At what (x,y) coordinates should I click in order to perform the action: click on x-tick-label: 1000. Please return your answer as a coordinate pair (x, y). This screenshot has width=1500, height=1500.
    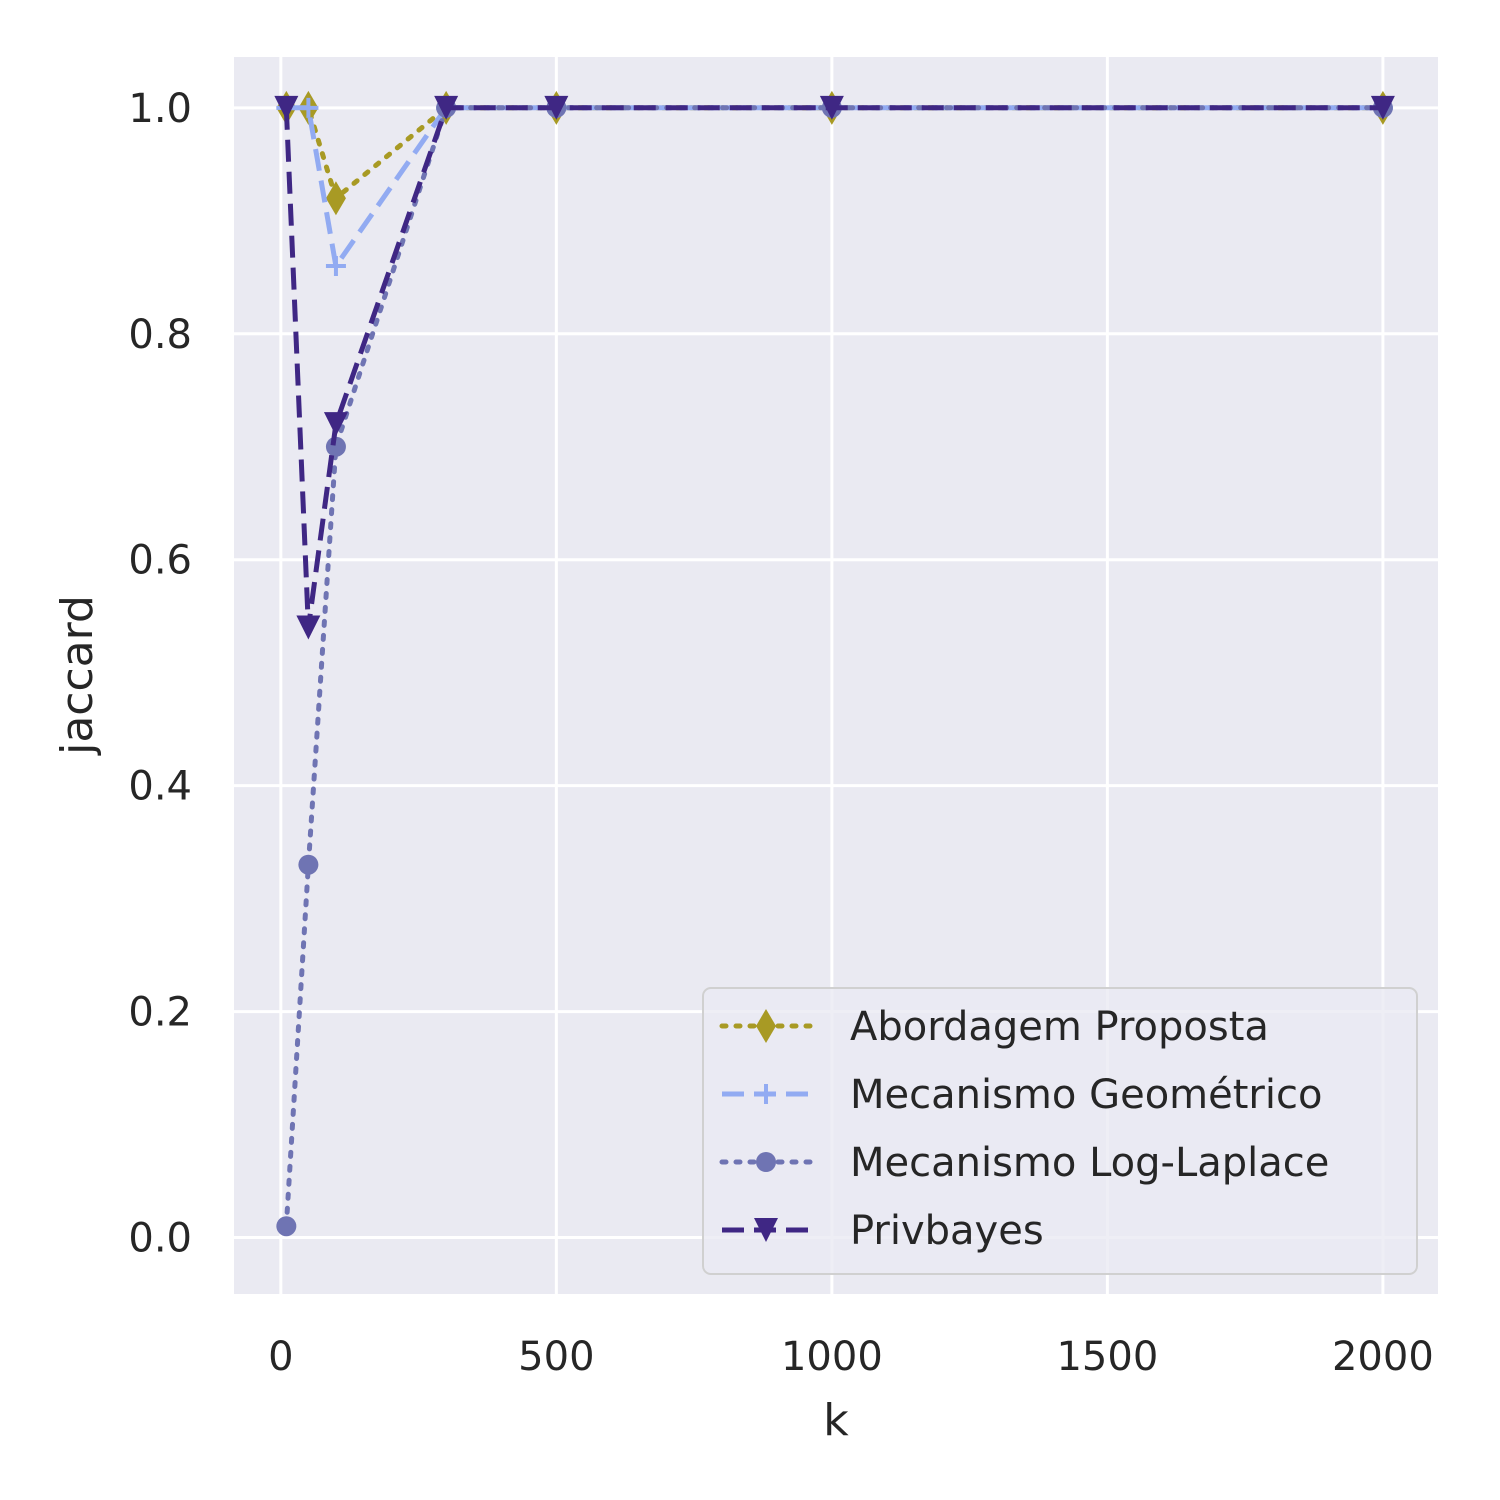
    Looking at the image, I should click on (832, 1357).